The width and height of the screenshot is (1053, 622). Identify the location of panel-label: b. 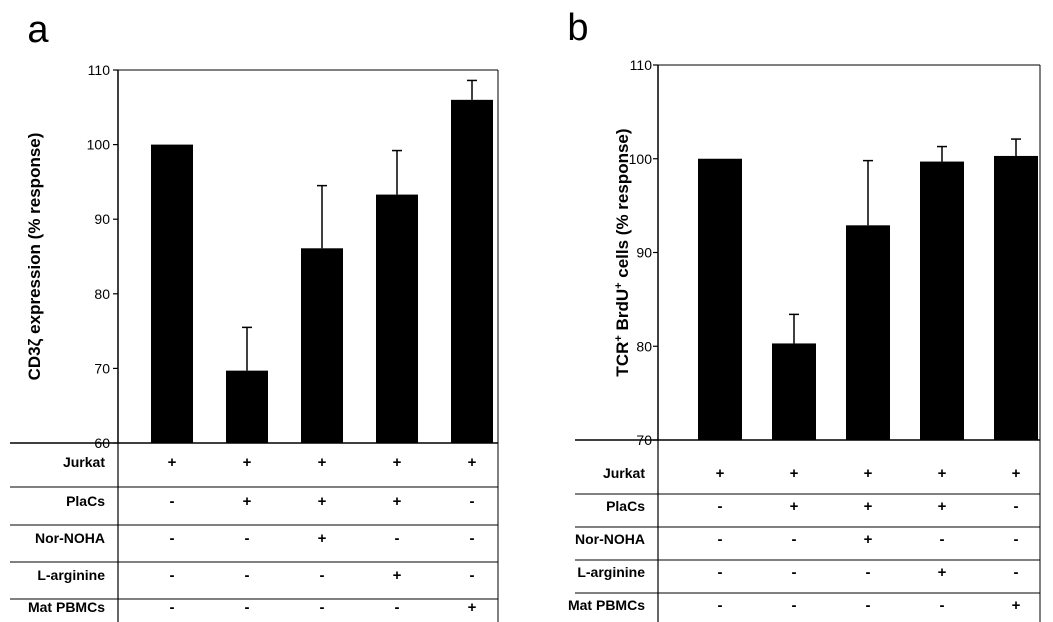
(577, 28).